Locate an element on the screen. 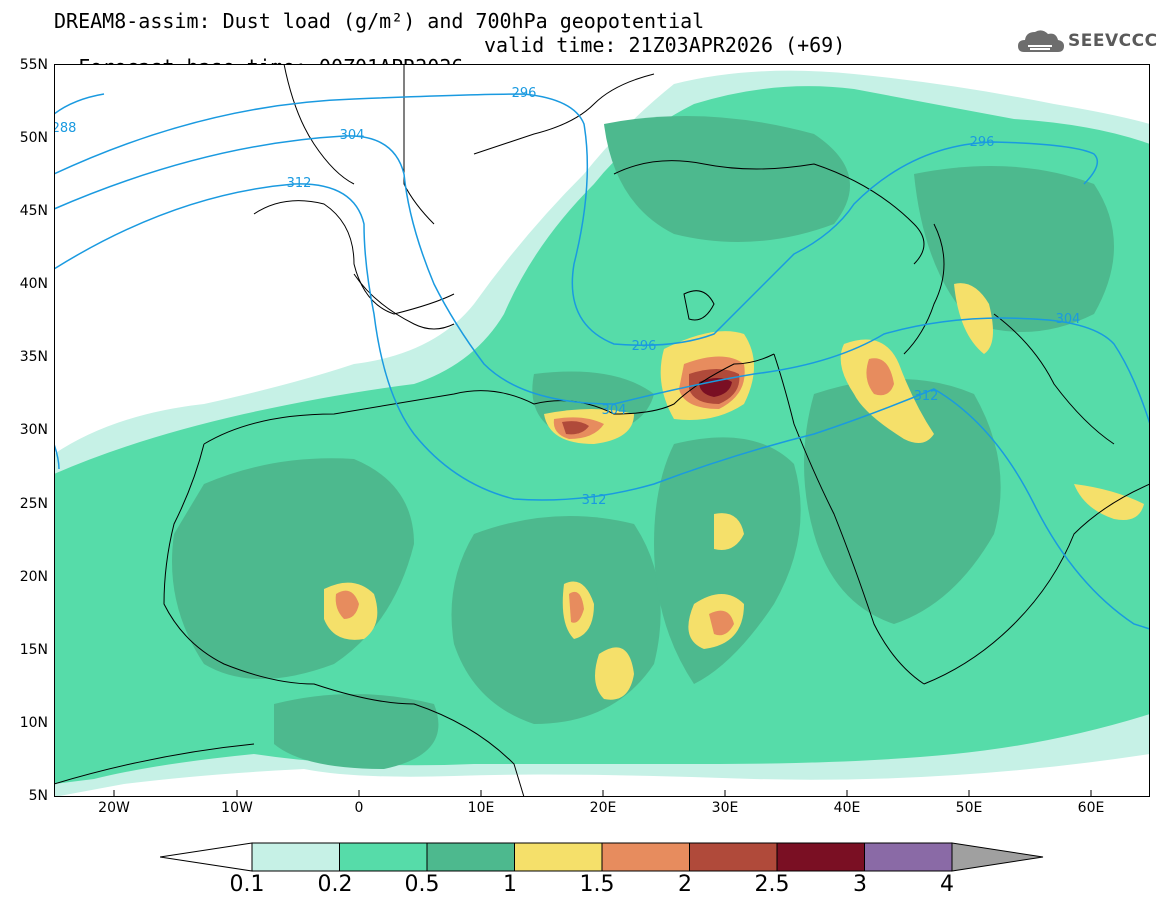 This screenshot has width=1165, height=907. lat-label: 25N is located at coordinates (33, 504).